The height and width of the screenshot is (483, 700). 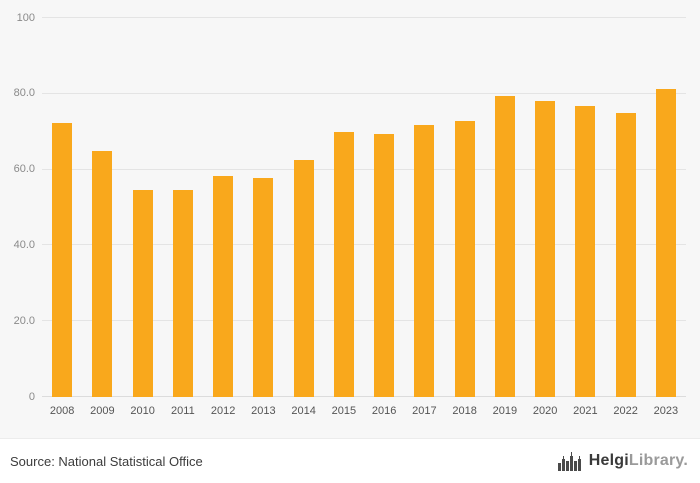 I want to click on bar-2017, so click(x=424, y=261).